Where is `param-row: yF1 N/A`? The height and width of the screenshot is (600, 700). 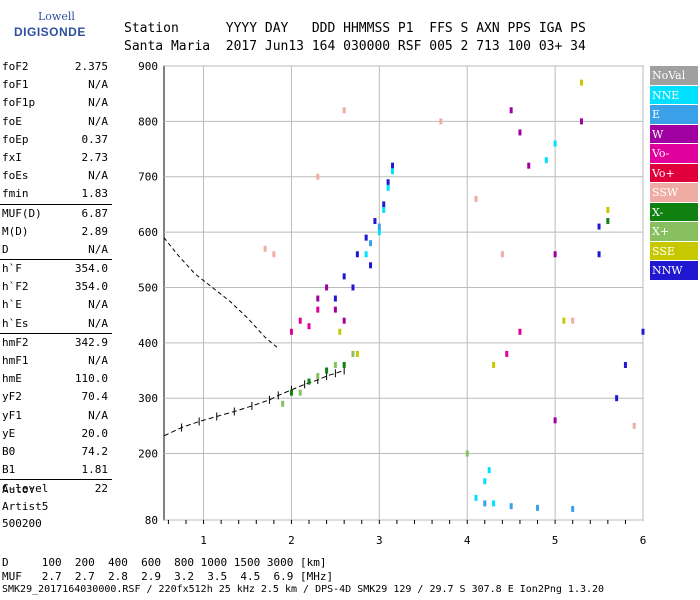 param-row: yF1 N/A is located at coordinates (56, 416).